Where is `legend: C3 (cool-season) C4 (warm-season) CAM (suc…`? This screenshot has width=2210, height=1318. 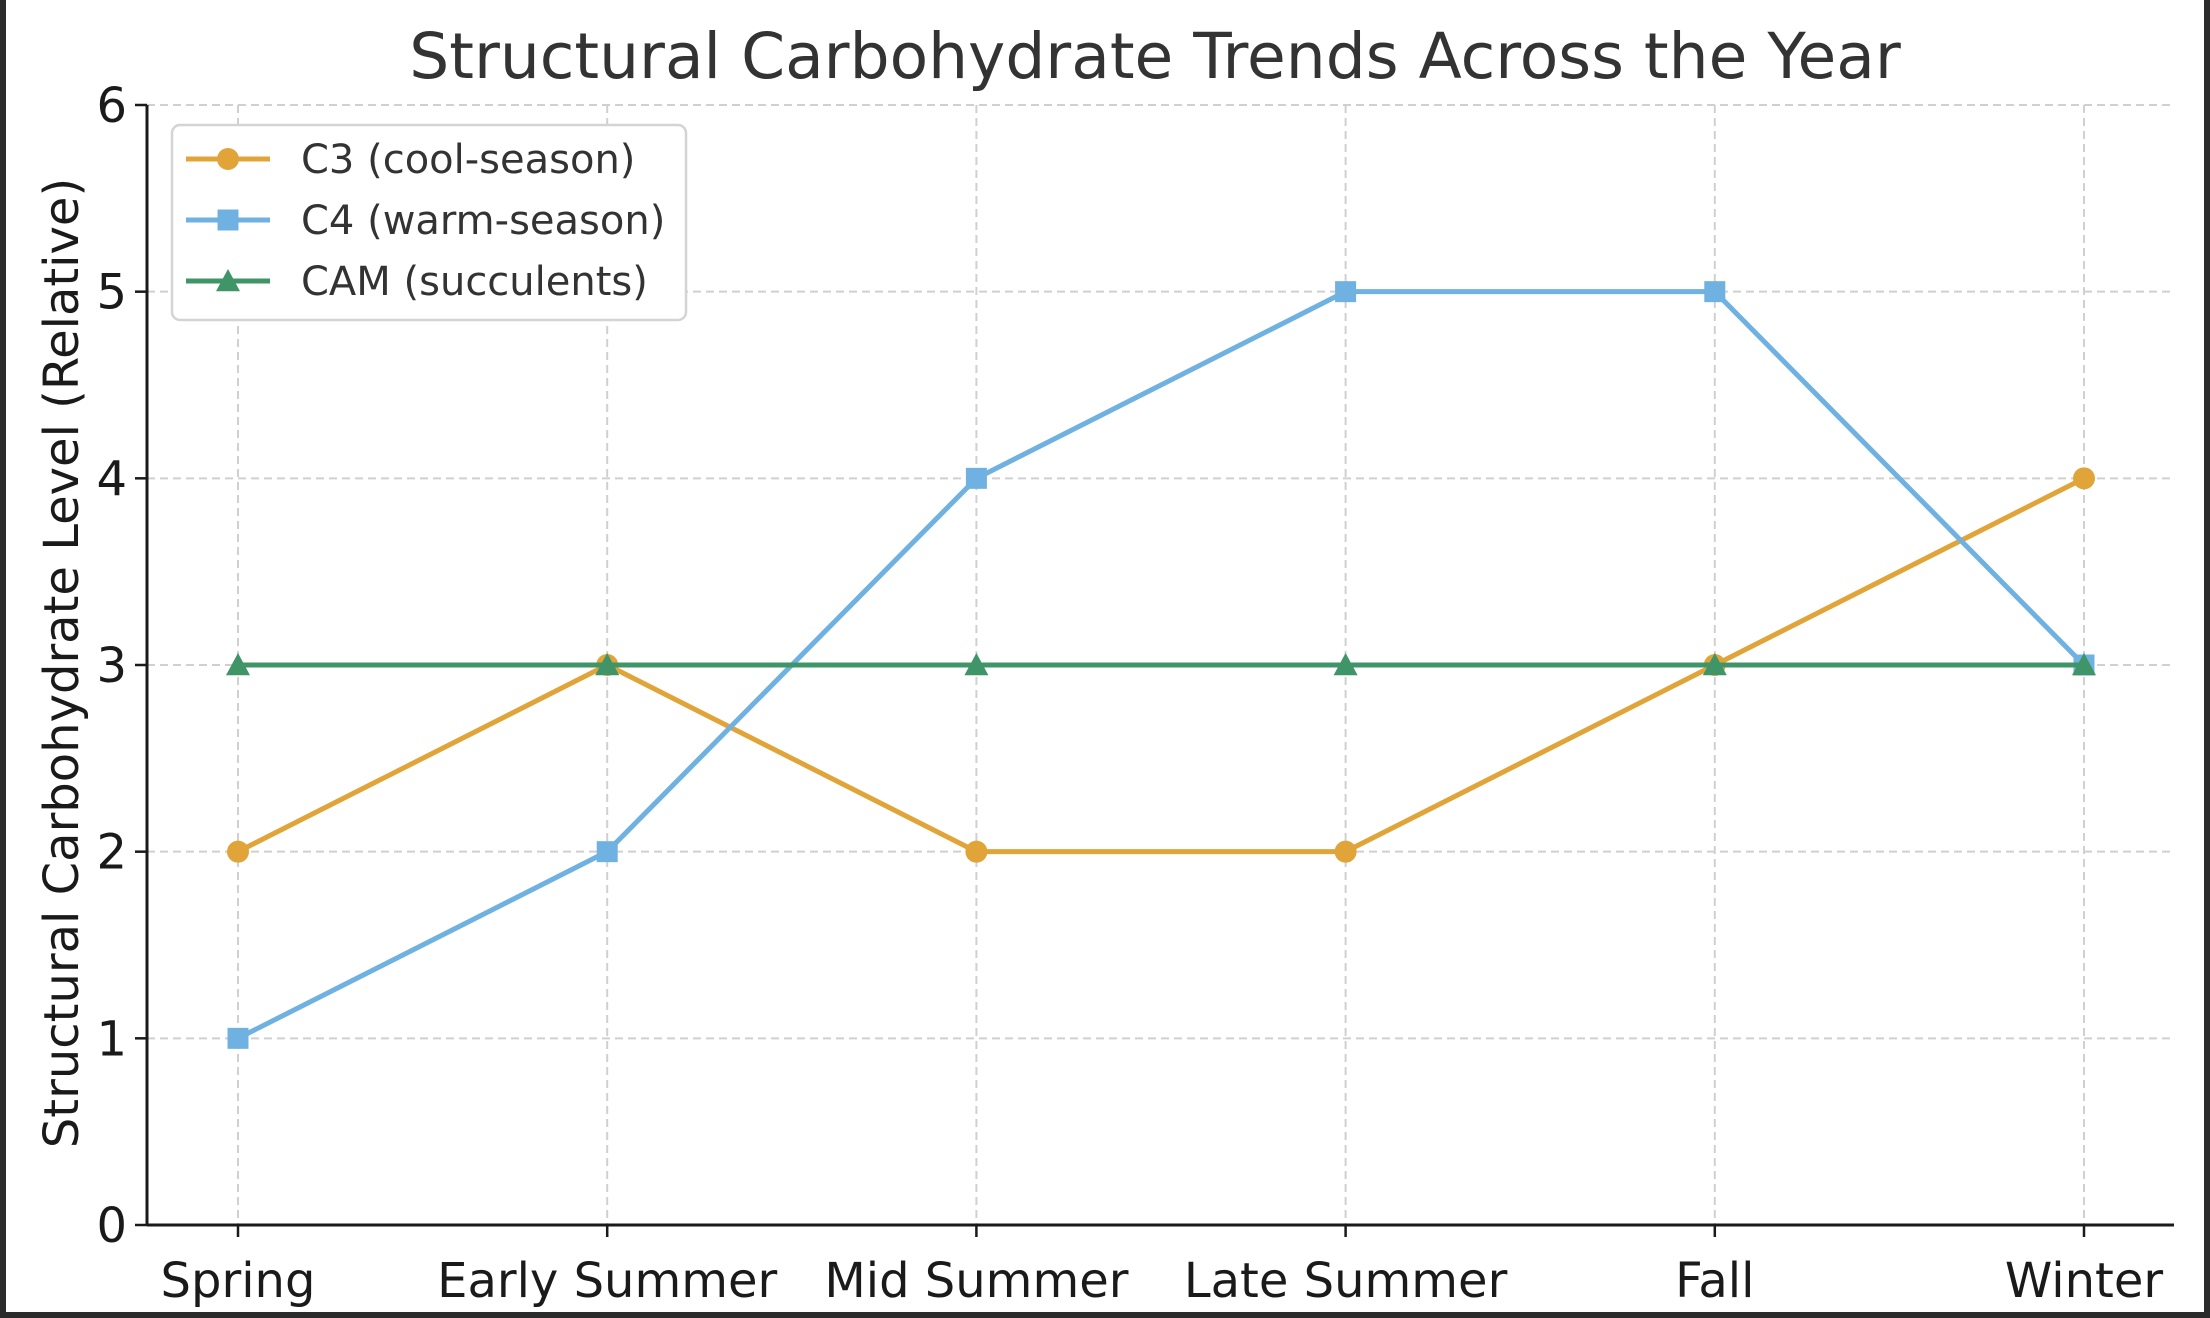 legend: C3 (cool-season) C4 (warm-season) CAM (suc… is located at coordinates (429, 222).